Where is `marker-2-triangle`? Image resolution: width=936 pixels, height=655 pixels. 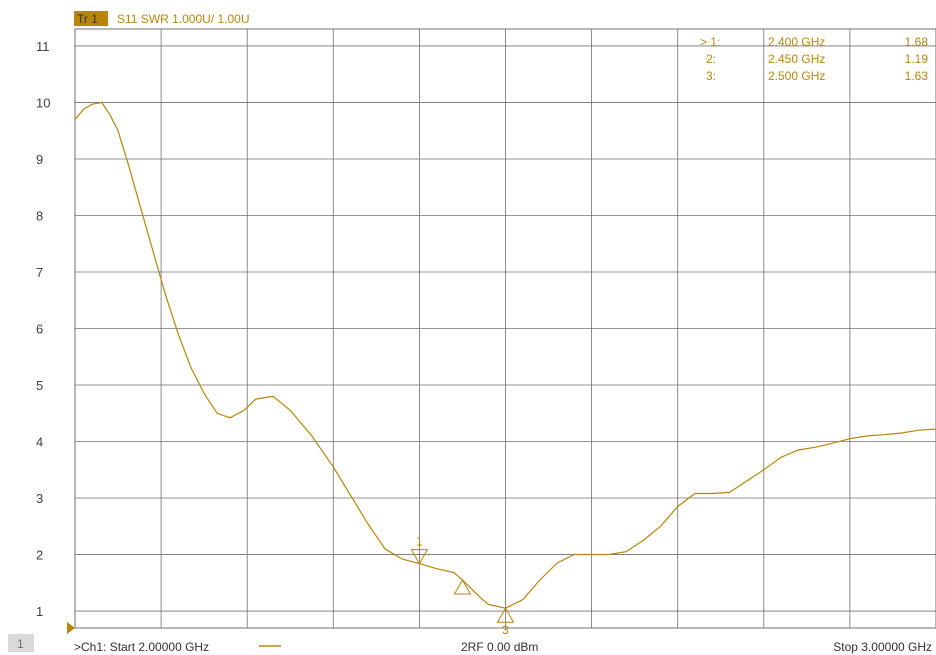
marker-2-triangle is located at coordinates (462, 586).